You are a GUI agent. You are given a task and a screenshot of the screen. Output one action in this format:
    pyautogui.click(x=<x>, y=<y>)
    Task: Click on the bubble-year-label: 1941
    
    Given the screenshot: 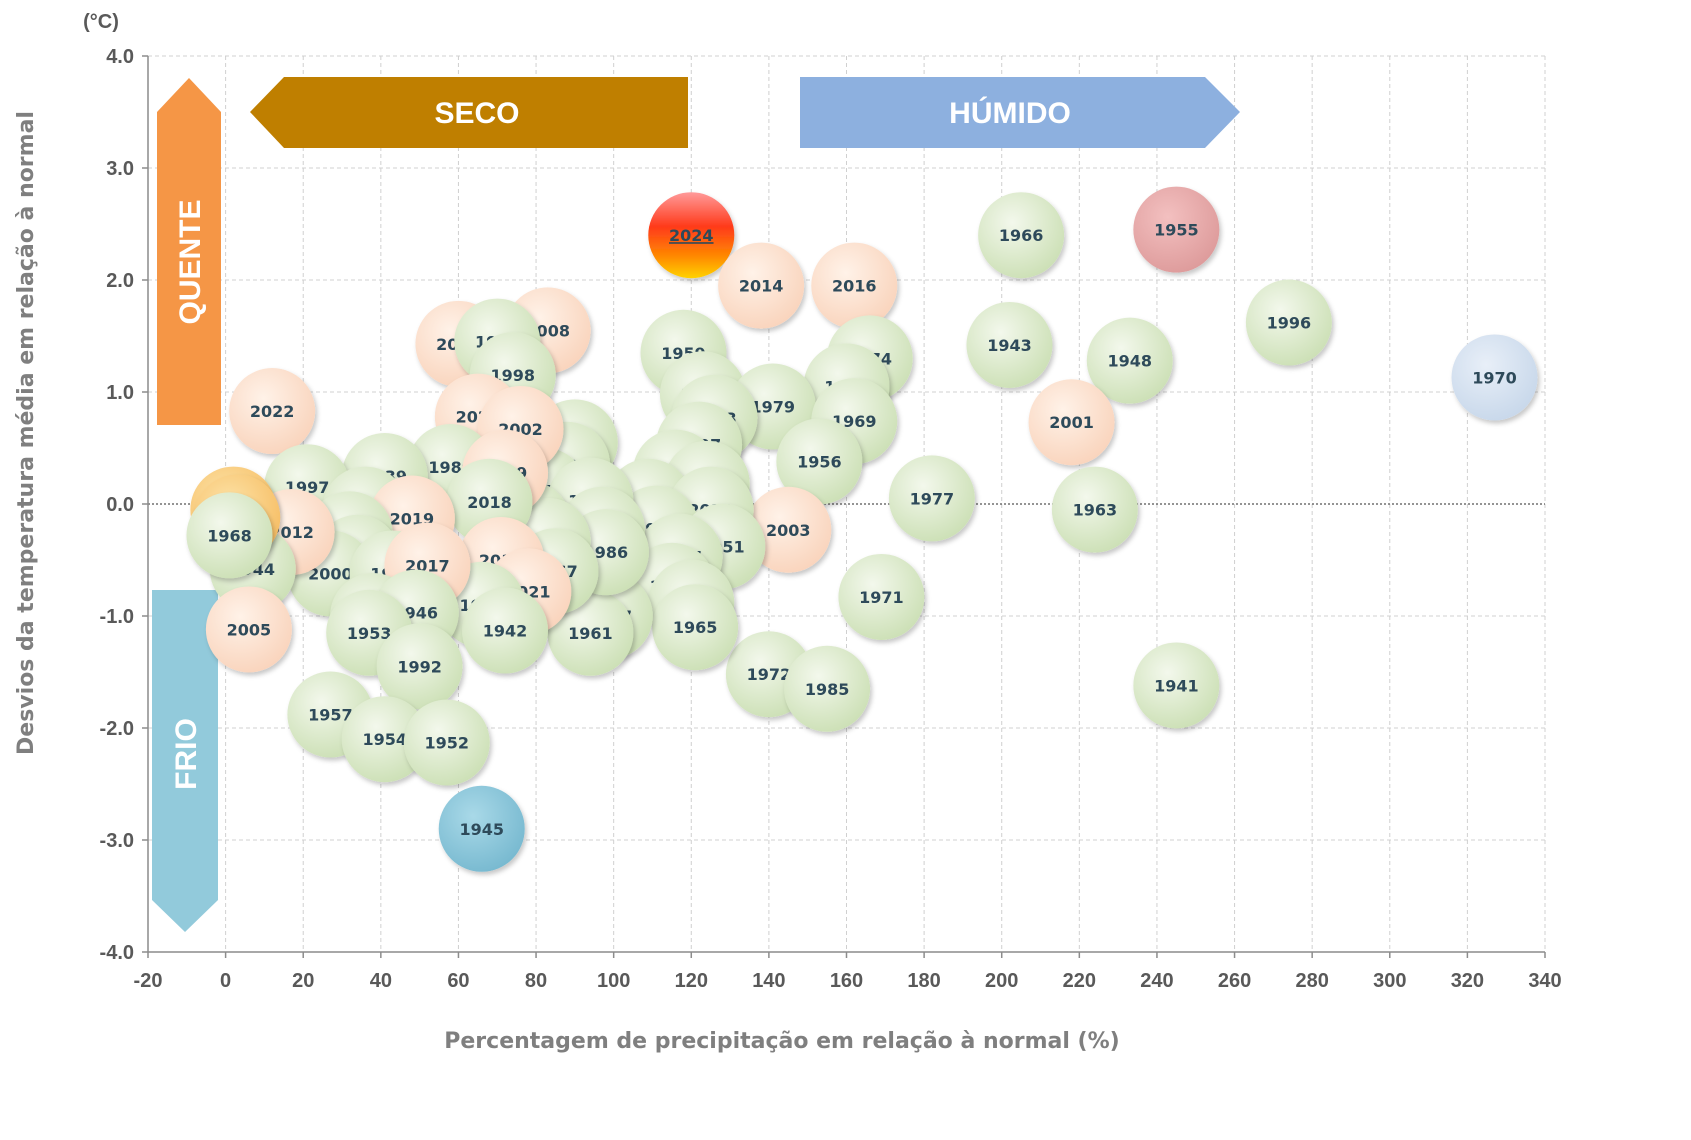 What is the action you would take?
    pyautogui.click(x=1176, y=685)
    